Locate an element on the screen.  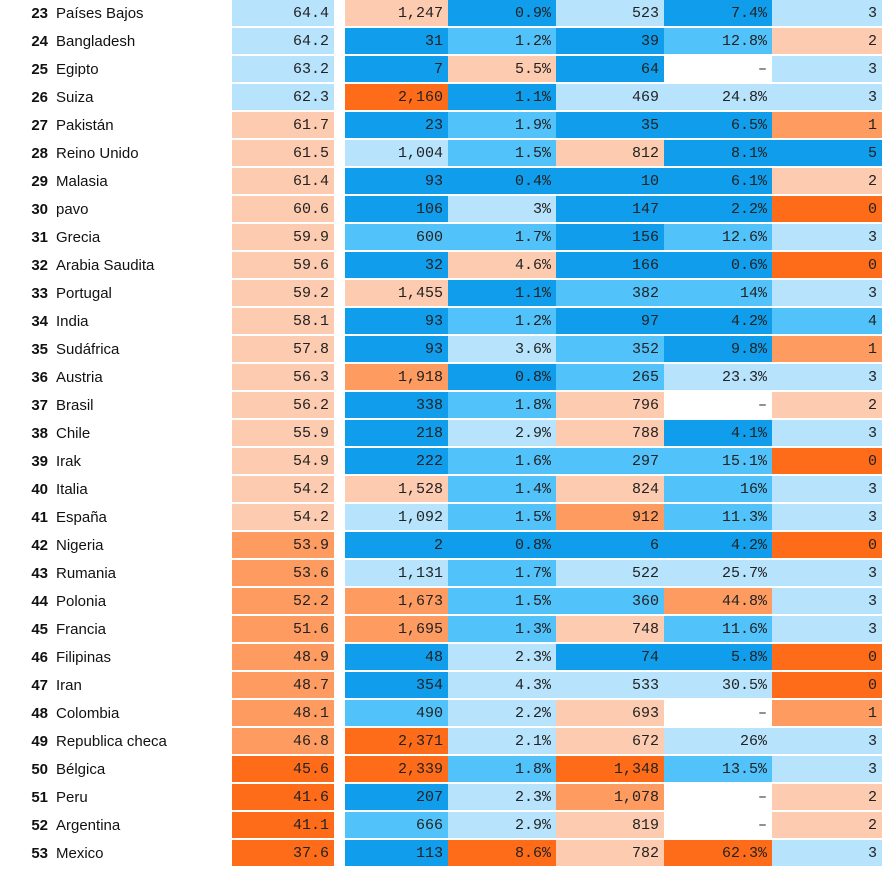
table-row: 40 Italia 54.2 1,528 1.4% 824 16% 3 is located at coordinates (441, 490).